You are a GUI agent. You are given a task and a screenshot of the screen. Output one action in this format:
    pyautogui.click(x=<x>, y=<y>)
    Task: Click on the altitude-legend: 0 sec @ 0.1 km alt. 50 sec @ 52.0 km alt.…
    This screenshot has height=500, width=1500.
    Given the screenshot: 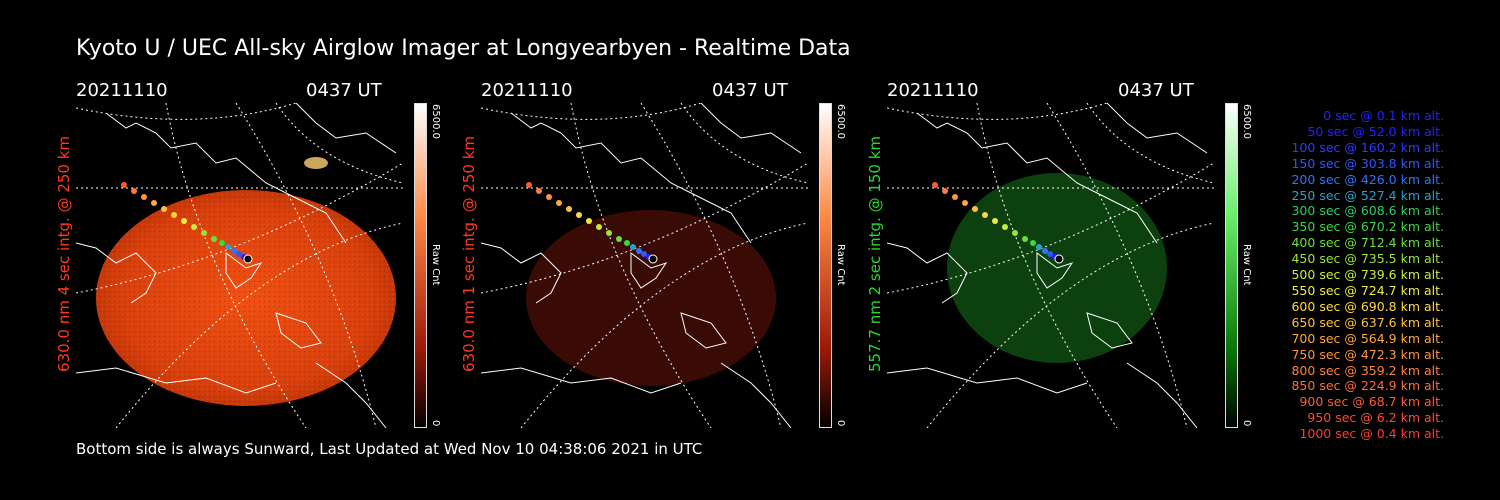 What is the action you would take?
    pyautogui.click(x=1334, y=275)
    